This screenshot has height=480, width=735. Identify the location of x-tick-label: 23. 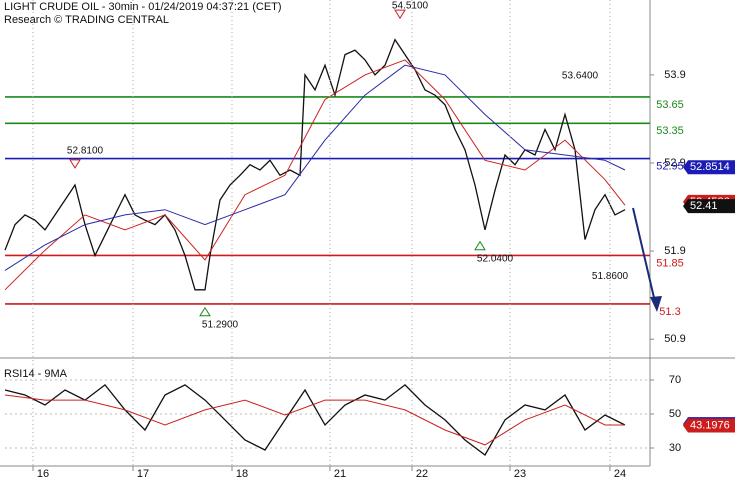
(520, 474).